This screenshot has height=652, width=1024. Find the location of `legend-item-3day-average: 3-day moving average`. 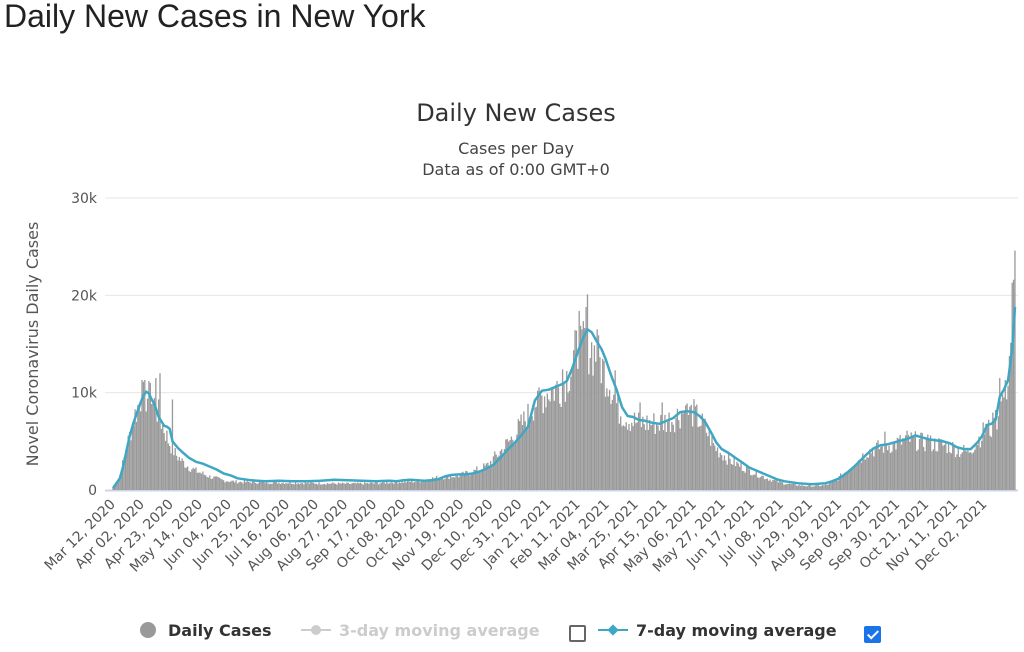

legend-item-3day-average: 3-day moving average is located at coordinates (420, 630).